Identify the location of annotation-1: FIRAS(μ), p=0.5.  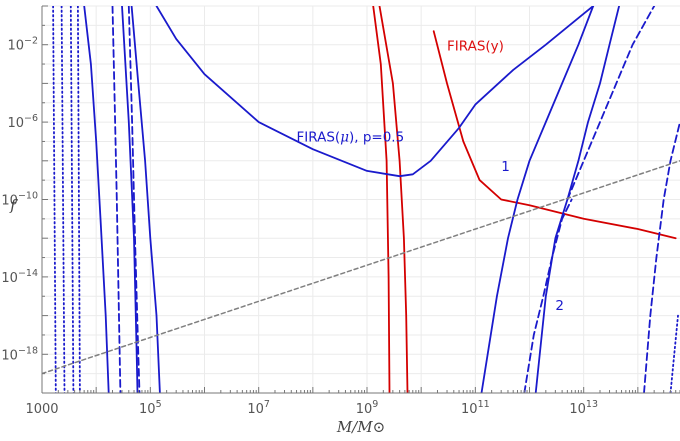
(351, 137).